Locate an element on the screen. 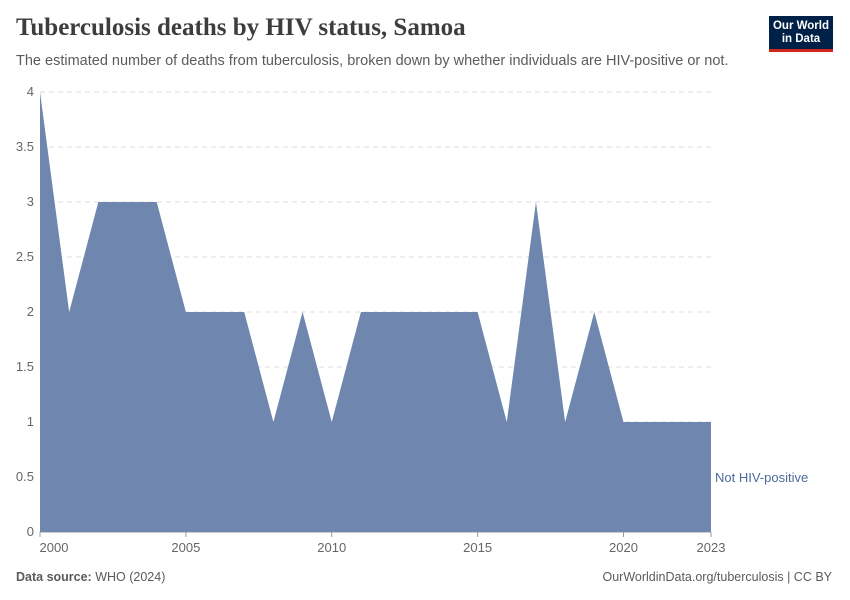 Image resolution: width=850 pixels, height=600 pixels. data-source: Data source: WHO (2024) is located at coordinates (90, 577).